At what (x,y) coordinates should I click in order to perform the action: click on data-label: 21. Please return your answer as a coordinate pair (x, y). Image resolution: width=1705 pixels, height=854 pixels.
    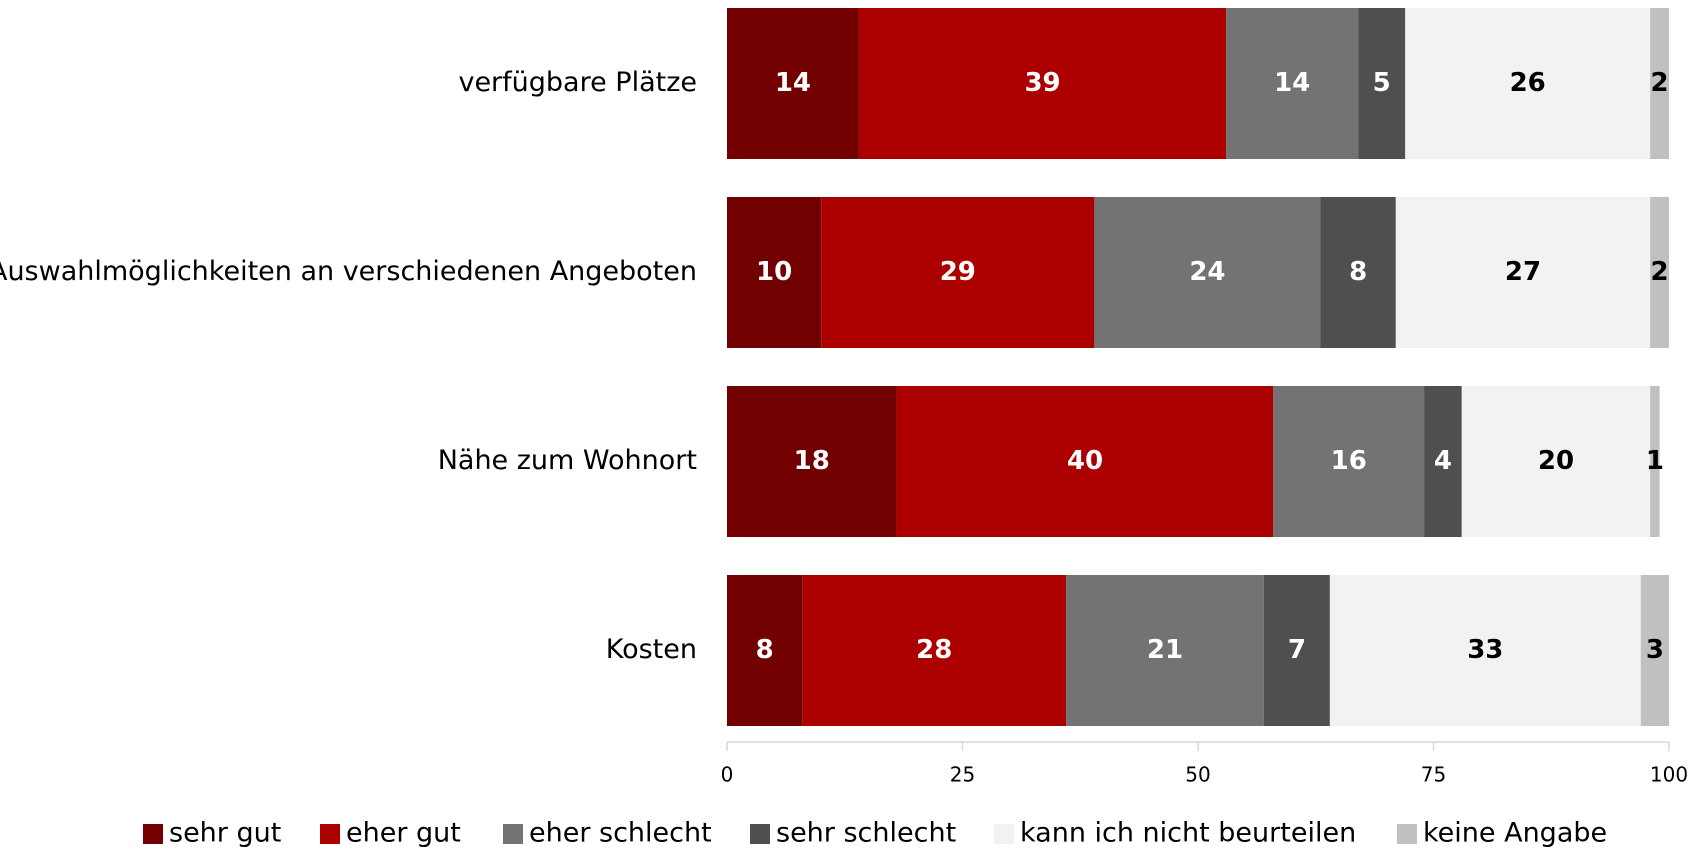
    Looking at the image, I should click on (1165, 650).